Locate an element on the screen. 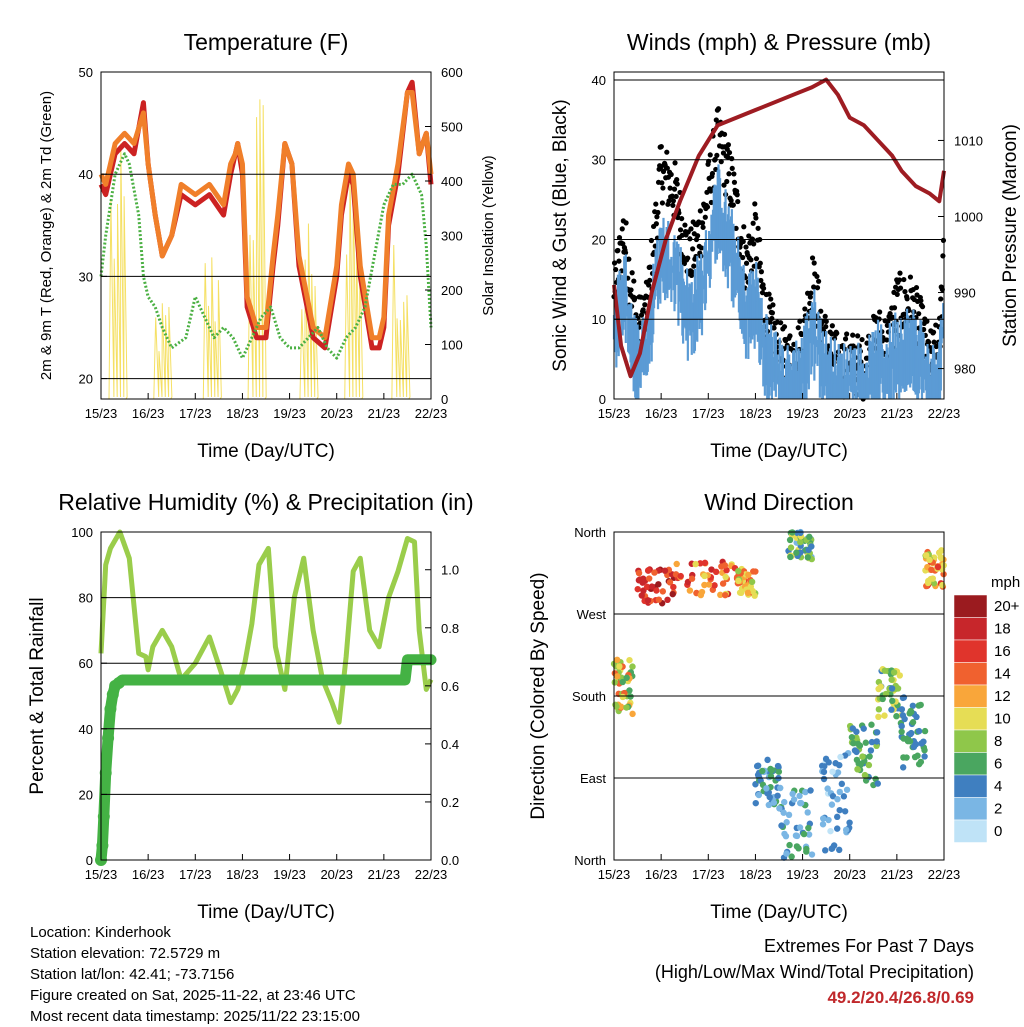  y-tick-label: 0 is located at coordinates (602, 399).